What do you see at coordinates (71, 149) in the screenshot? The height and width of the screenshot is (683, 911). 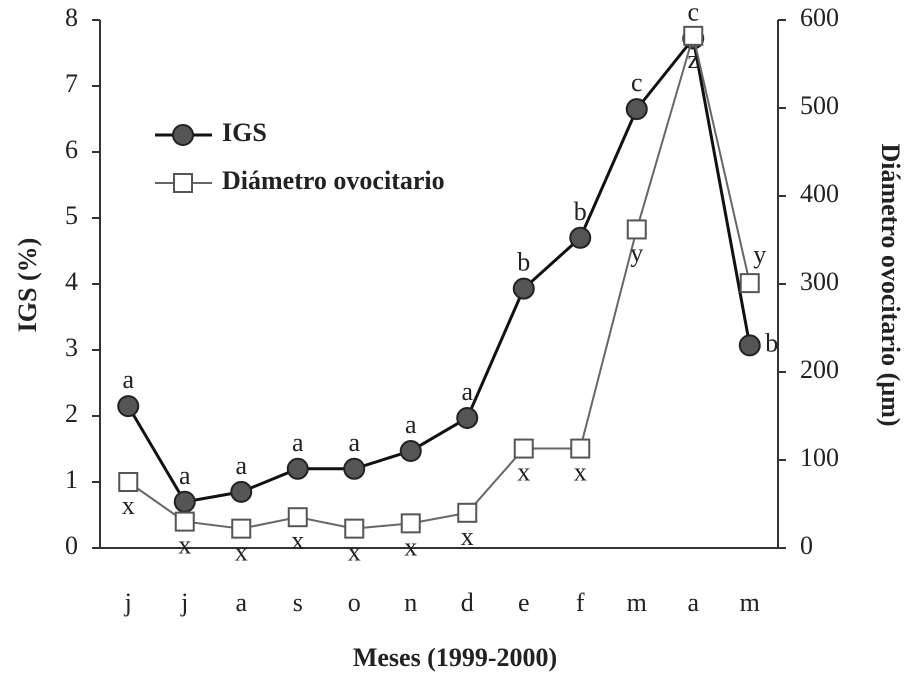 I see `y-tick-label: 6` at bounding box center [71, 149].